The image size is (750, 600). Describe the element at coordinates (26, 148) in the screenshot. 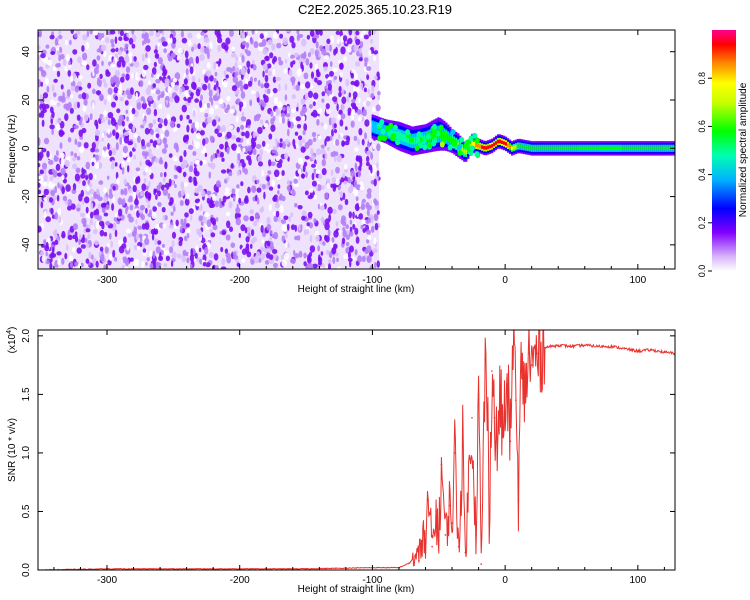

I see `spectrogram-y-tick-label: 0` at that location.